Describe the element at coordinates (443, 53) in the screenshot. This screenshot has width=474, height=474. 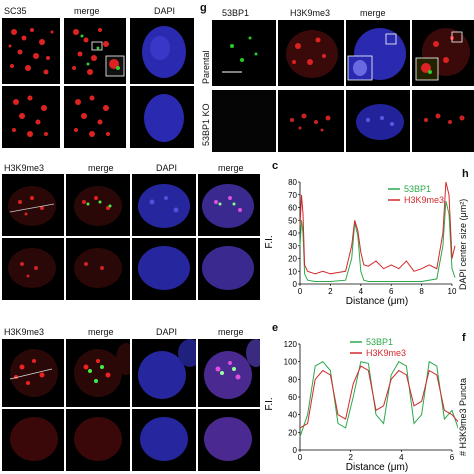
I see `micrograph-g-merge-red` at that location.